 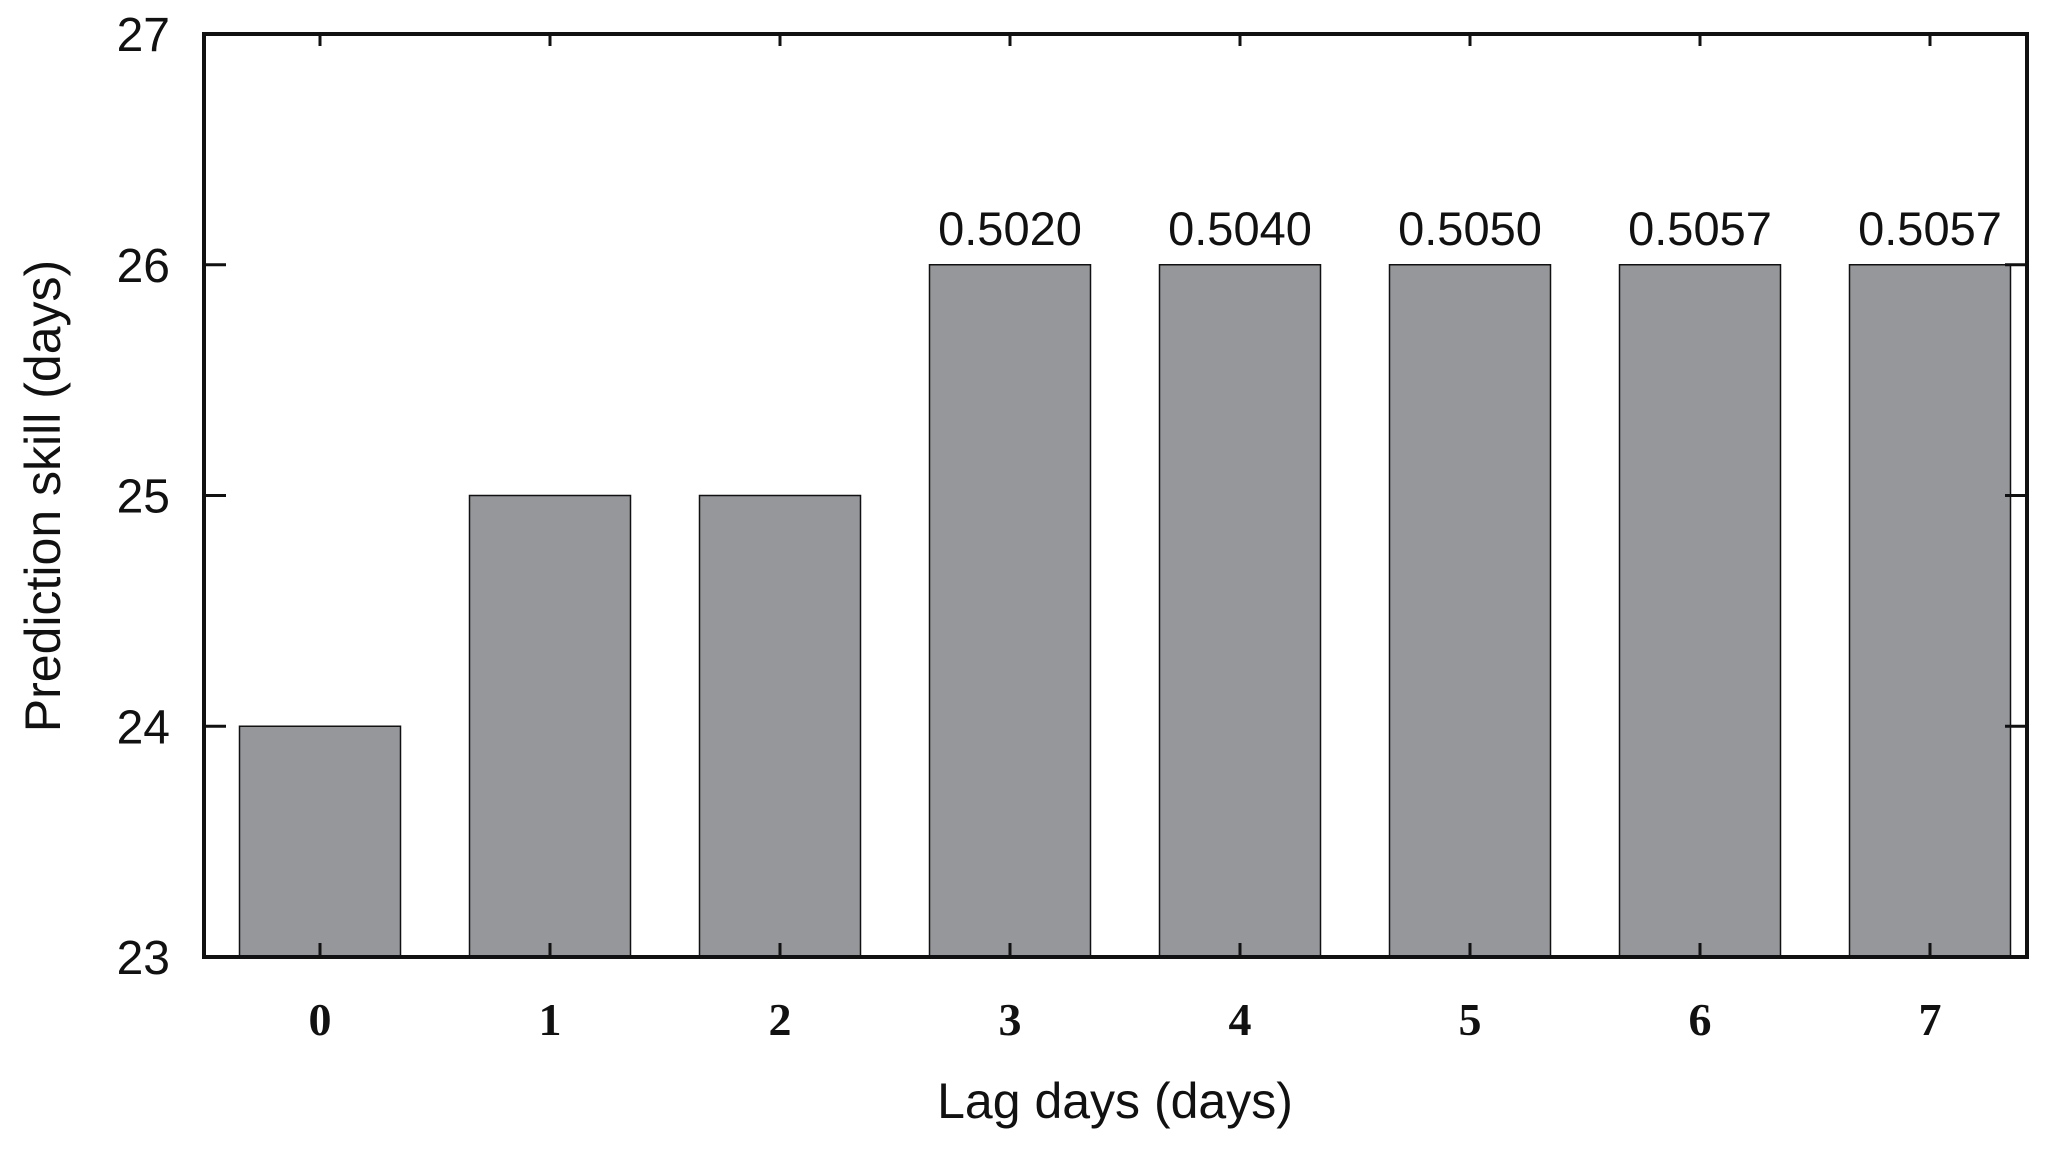 What do you see at coordinates (550, 1019) in the screenshot?
I see `x-tick-label: 1` at bounding box center [550, 1019].